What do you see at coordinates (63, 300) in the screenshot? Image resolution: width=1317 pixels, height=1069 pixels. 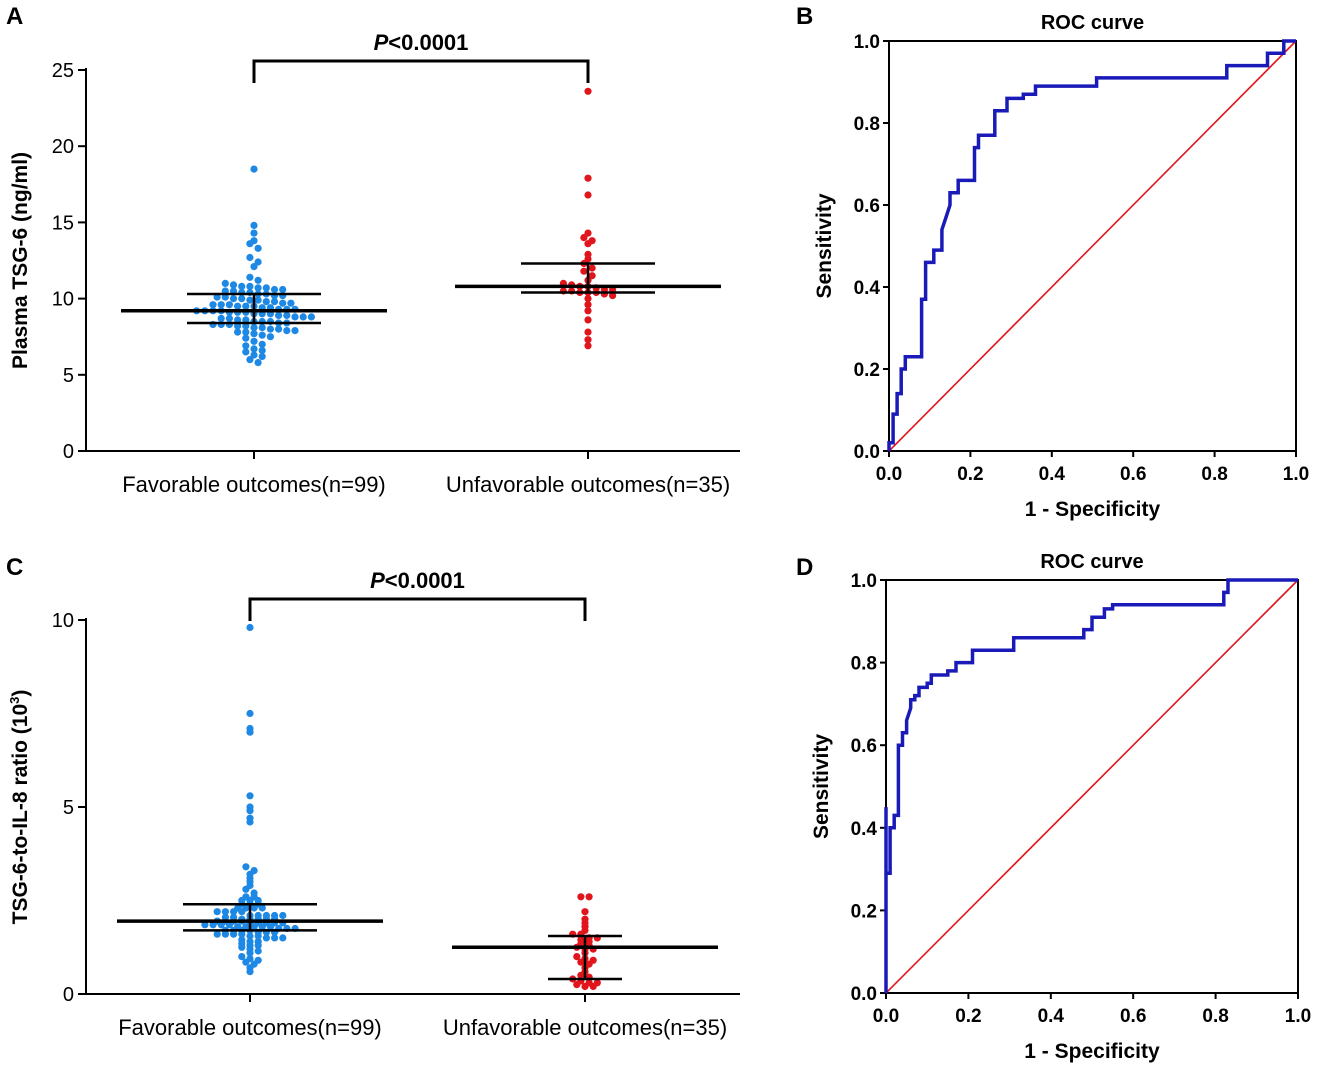 I see `y-tick-label: 10` at bounding box center [63, 300].